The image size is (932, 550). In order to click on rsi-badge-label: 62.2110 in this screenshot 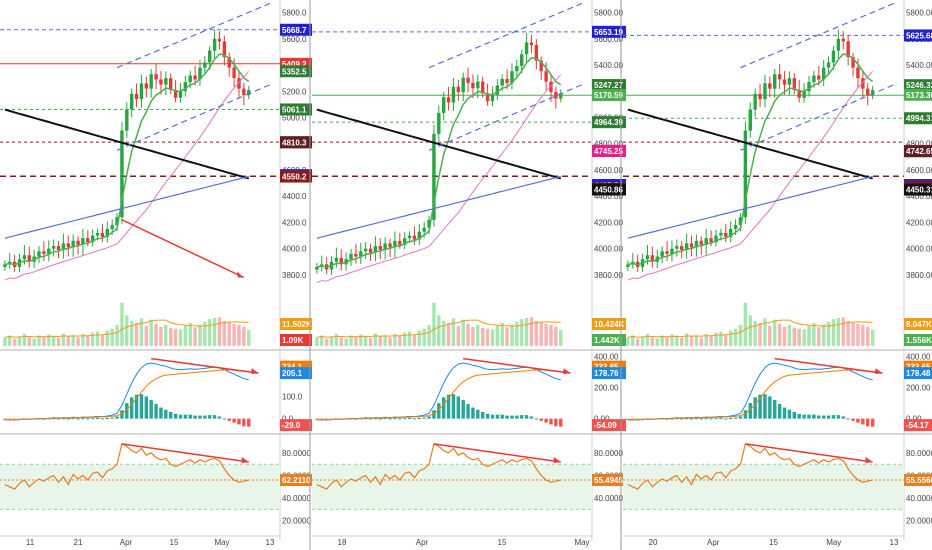, I will do `click(296, 480)`.